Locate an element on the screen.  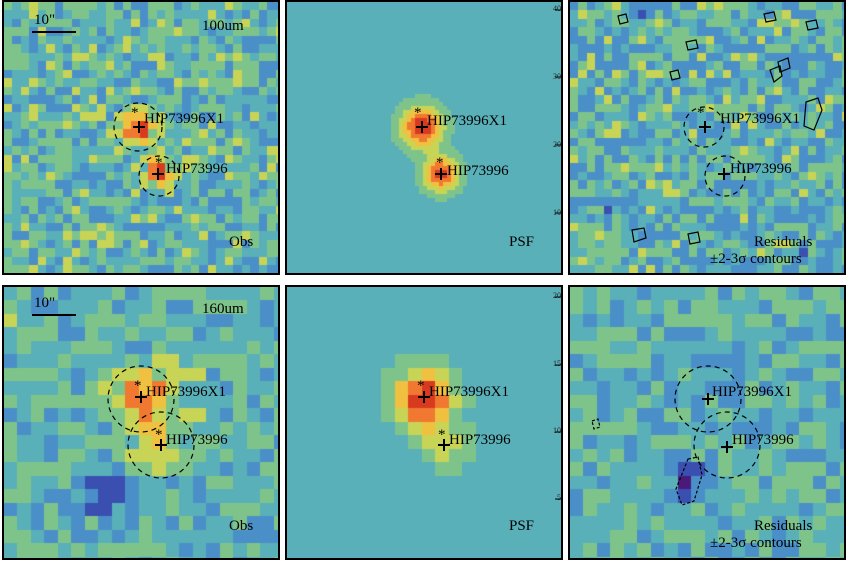
band-label: 160um is located at coordinates (223, 309).